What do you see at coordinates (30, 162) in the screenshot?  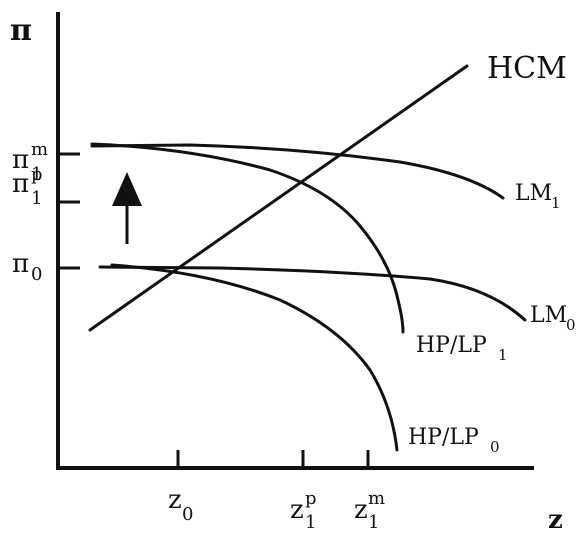 I see `y-tick-label-pi1m: π 1m` at bounding box center [30, 162].